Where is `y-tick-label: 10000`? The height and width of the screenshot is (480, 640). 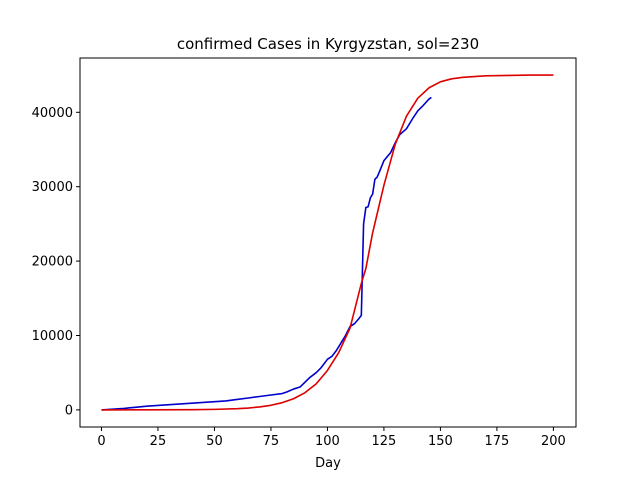 y-tick-label: 10000 is located at coordinates (52, 336).